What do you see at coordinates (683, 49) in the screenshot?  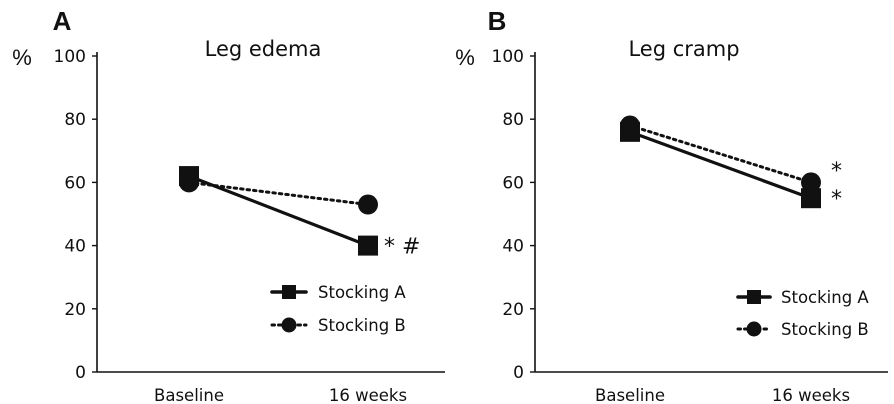 I see `chart-title: Leg cramp` at bounding box center [683, 49].